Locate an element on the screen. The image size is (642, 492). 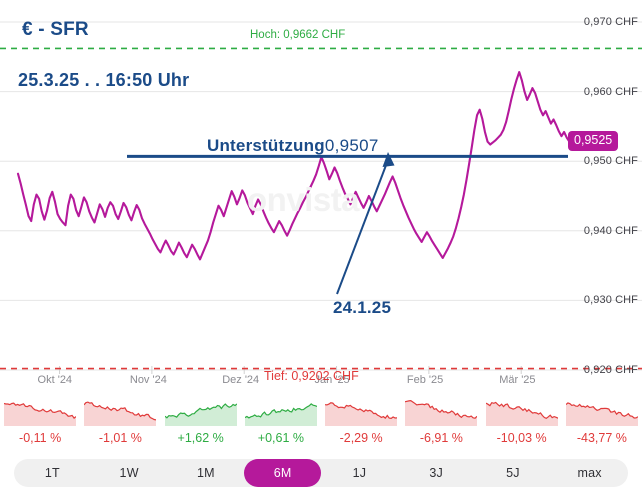
sparkline-percent: -43,77 % is located at coordinates (601, 438).